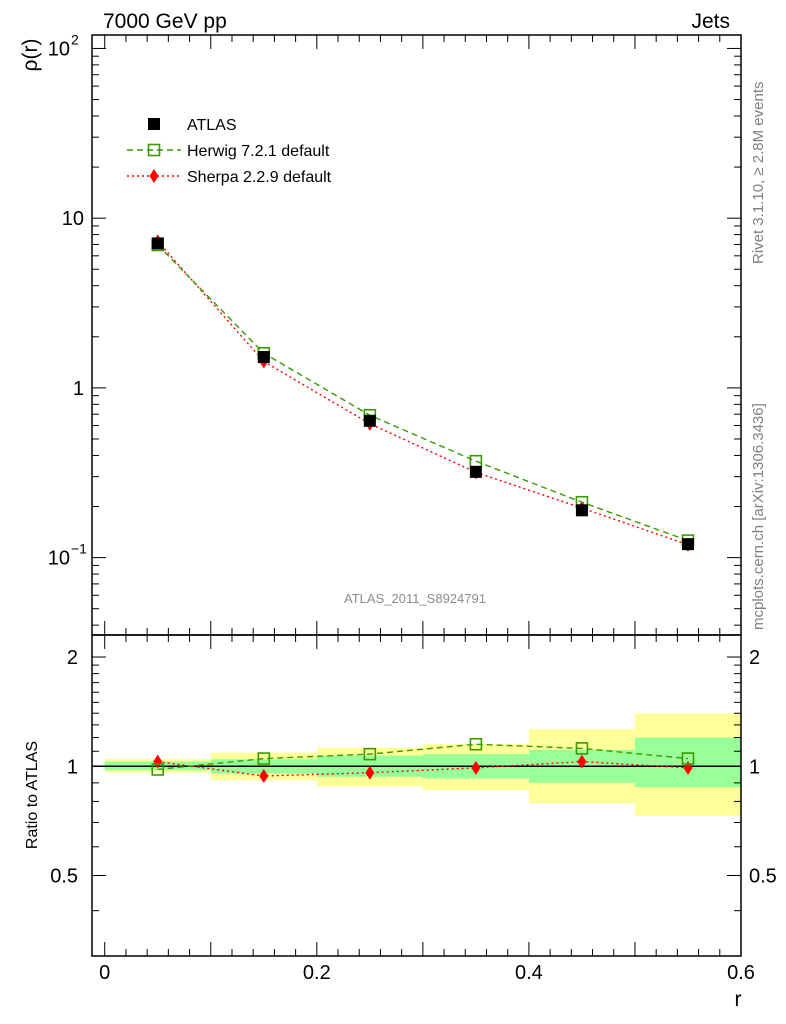 This screenshot has width=786, height=1024. I want to click on x-axis-label: r, so click(738, 999).